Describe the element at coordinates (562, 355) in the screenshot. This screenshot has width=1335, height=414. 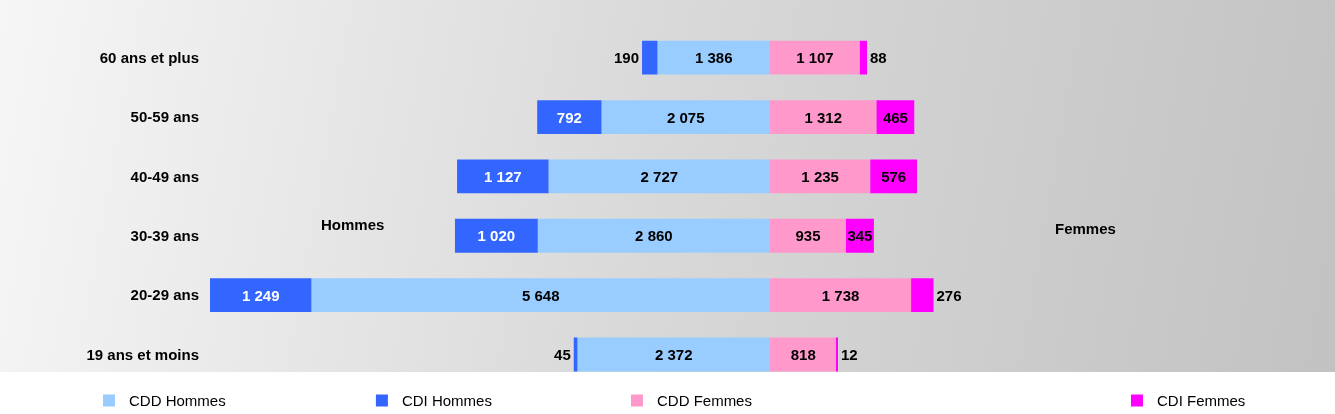
I see `data-label: 45` at that location.